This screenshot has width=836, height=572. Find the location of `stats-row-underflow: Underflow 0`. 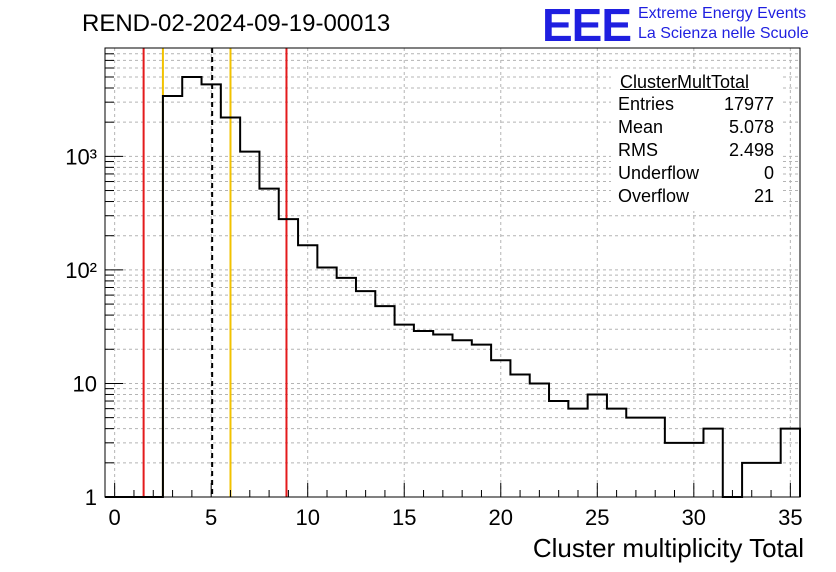

stats-row-underflow: Underflow 0 is located at coordinates (696, 174).